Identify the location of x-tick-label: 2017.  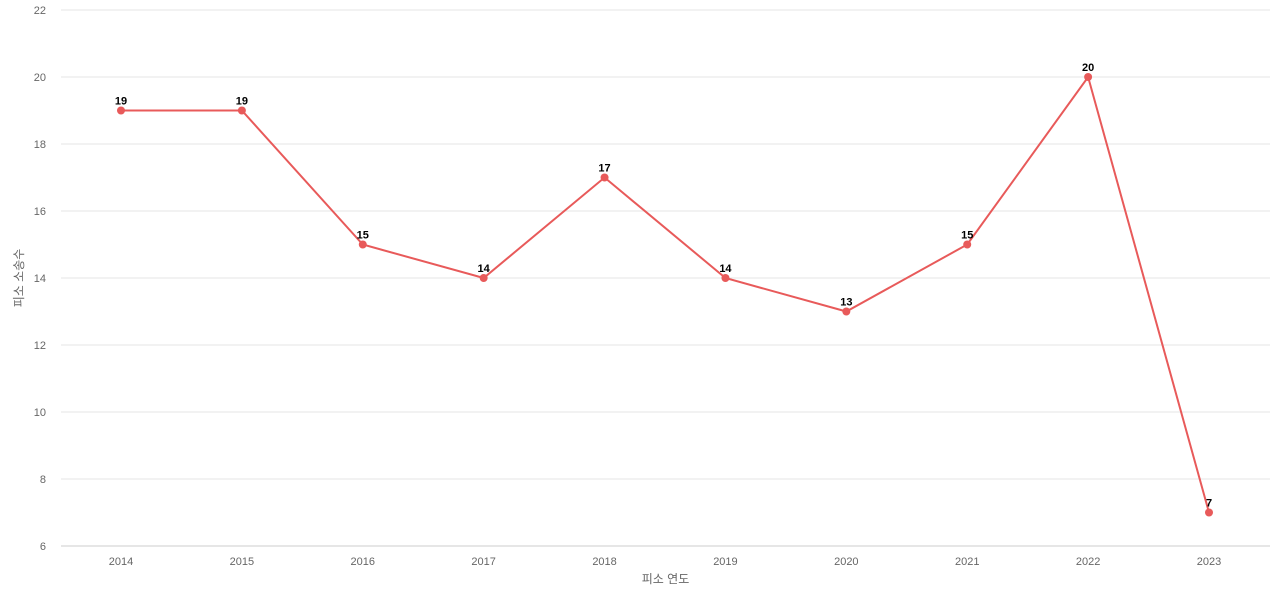
(483, 562).